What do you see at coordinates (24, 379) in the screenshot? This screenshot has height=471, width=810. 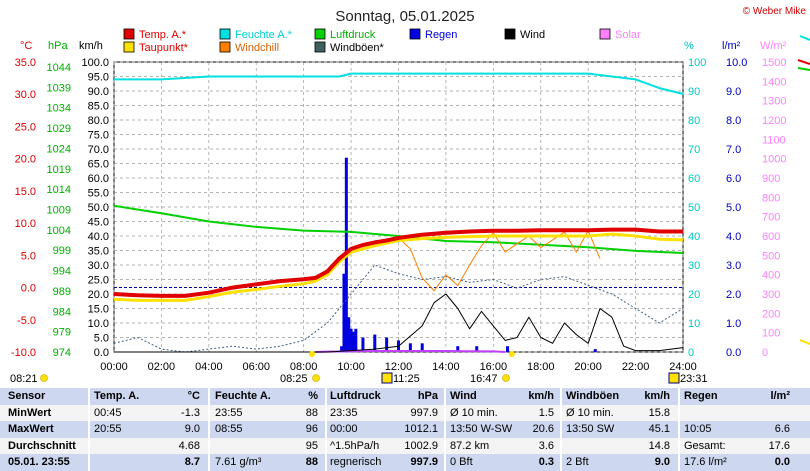 I see `sunrise-time-label: 08:21` at bounding box center [24, 379].